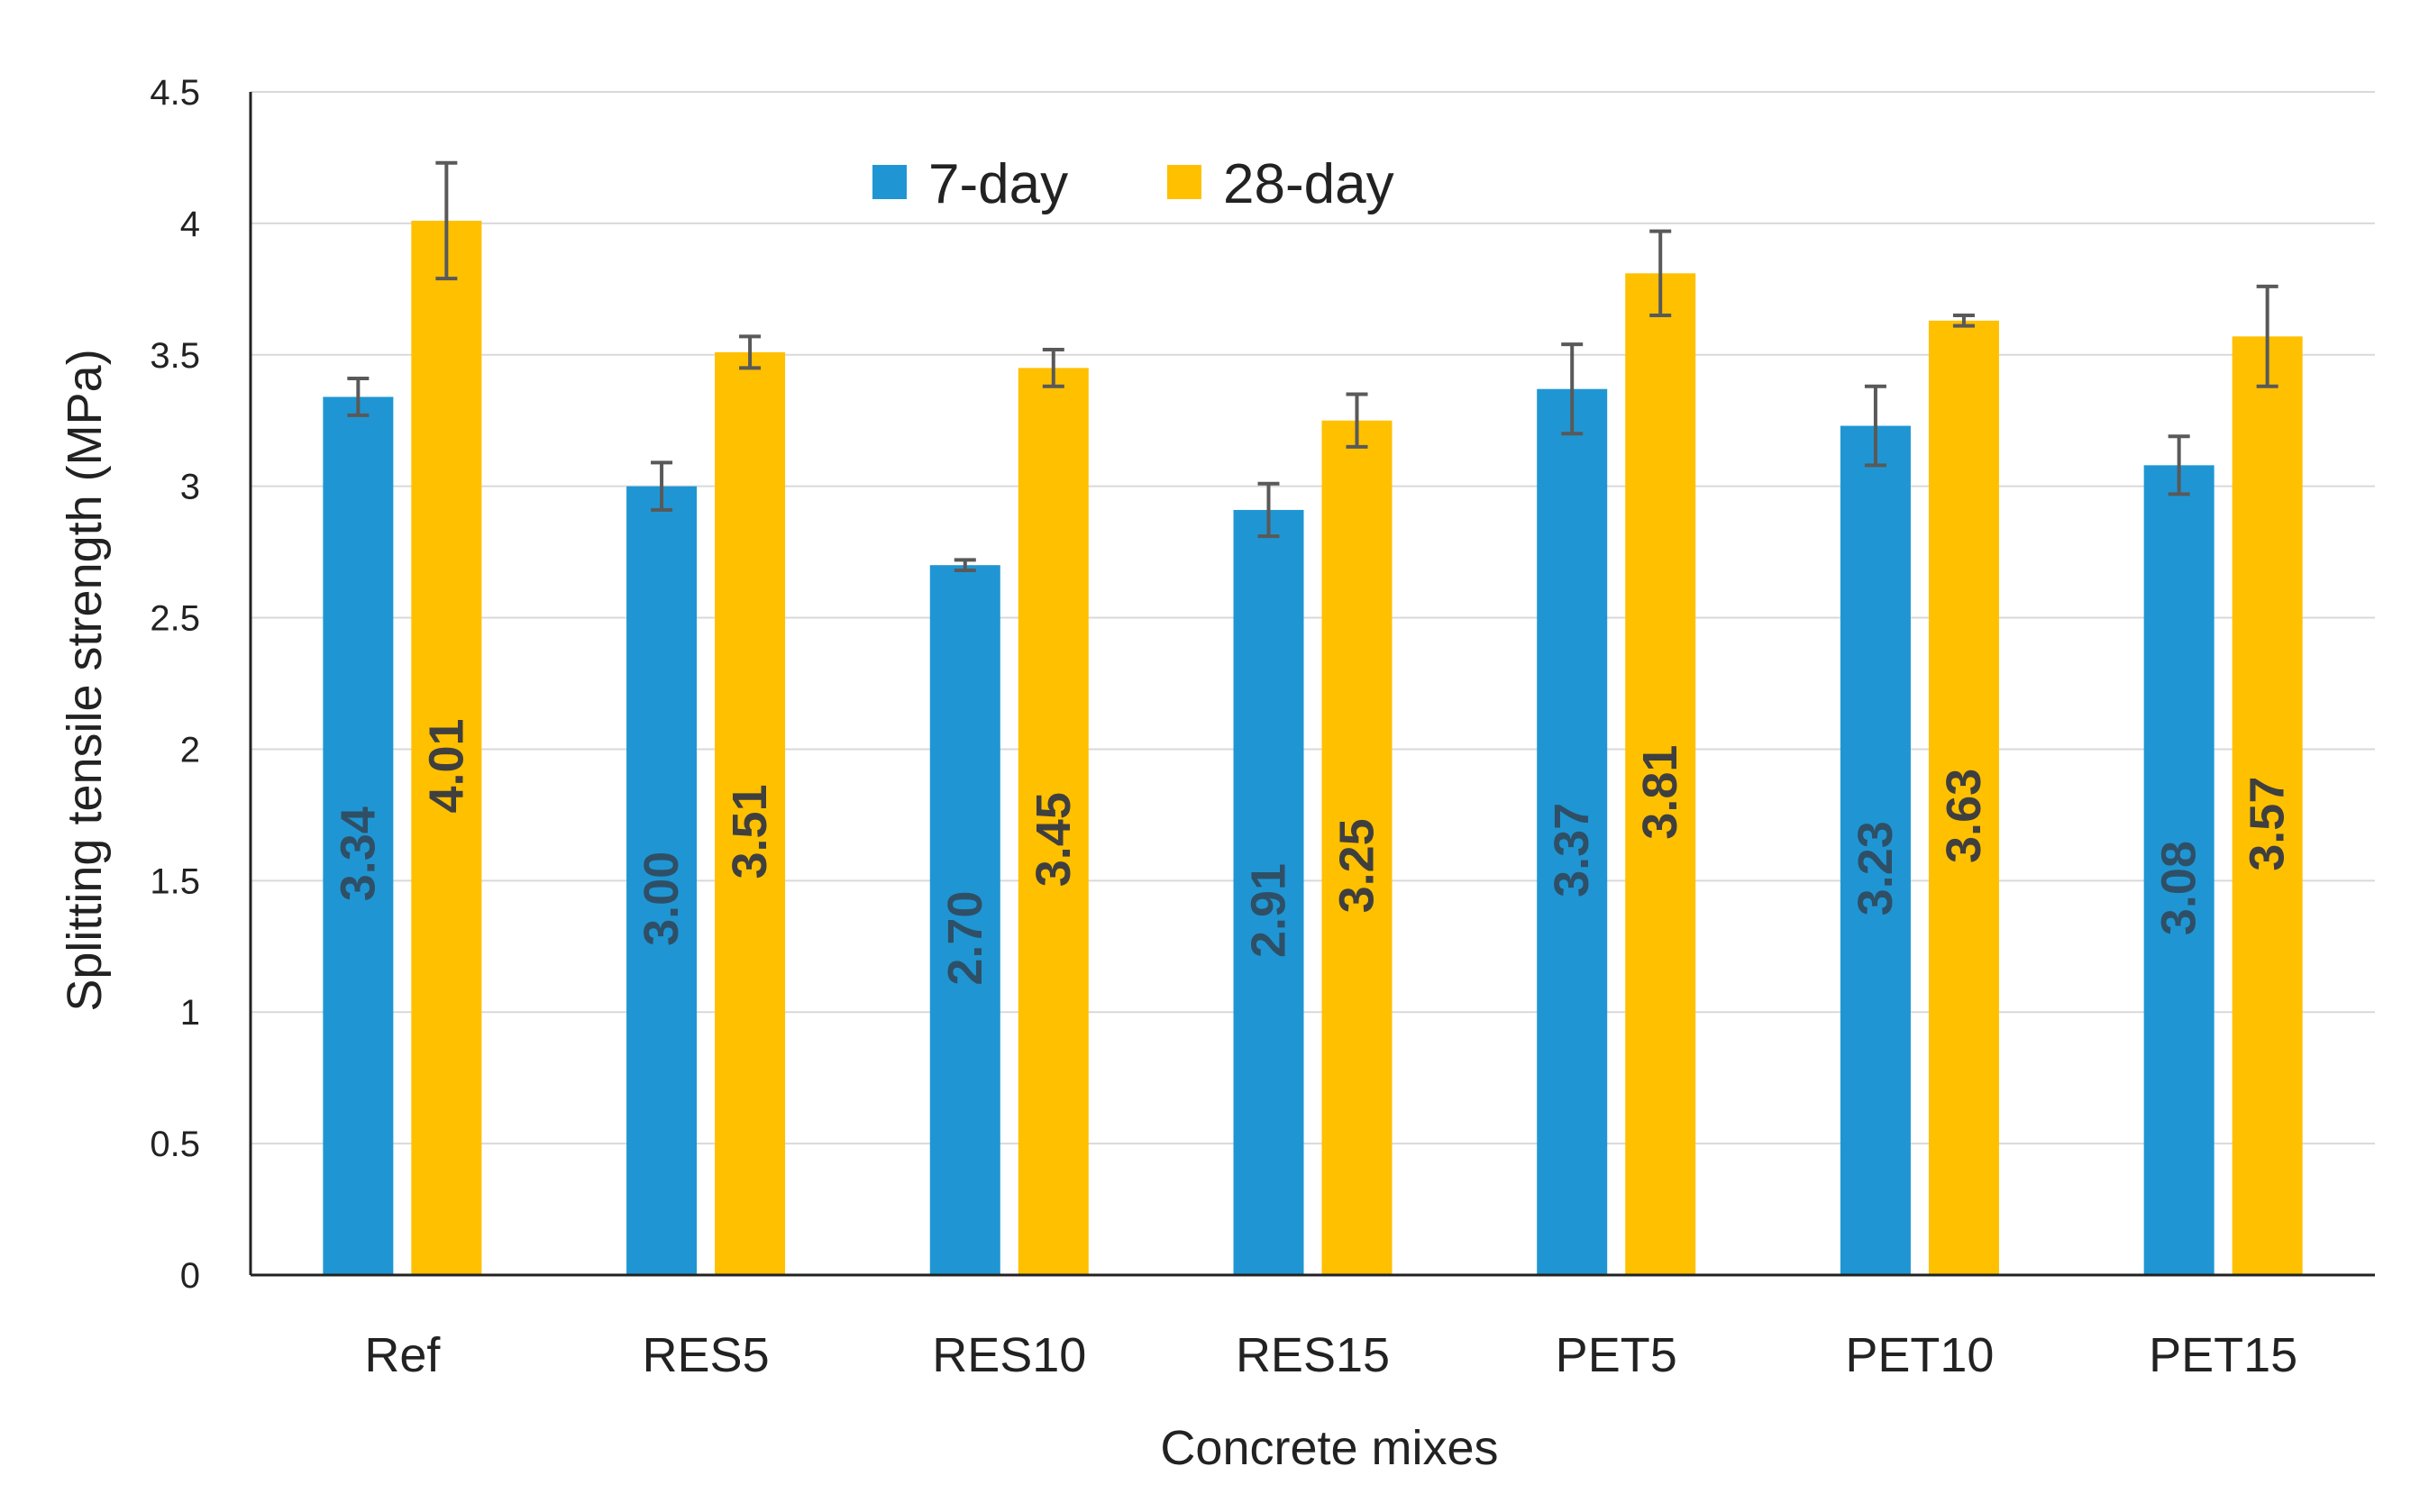  What do you see at coordinates (1660, 792) in the screenshot?
I see `data-label-28-day: 3.81` at bounding box center [1660, 792].